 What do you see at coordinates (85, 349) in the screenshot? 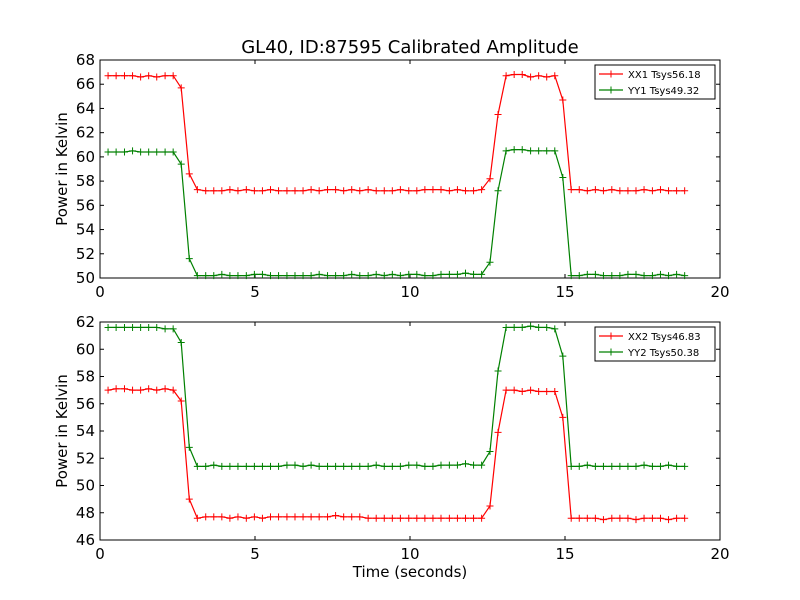
I see `y-tick-label: 60` at bounding box center [85, 349].